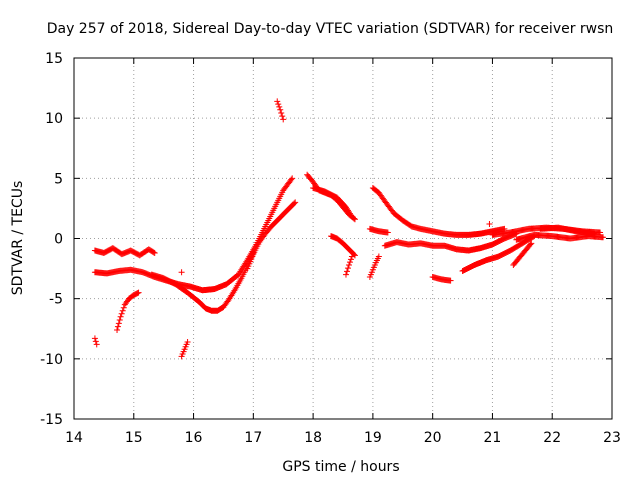  Describe the element at coordinates (51, 420) in the screenshot. I see `y-tick-label: -15` at that location.